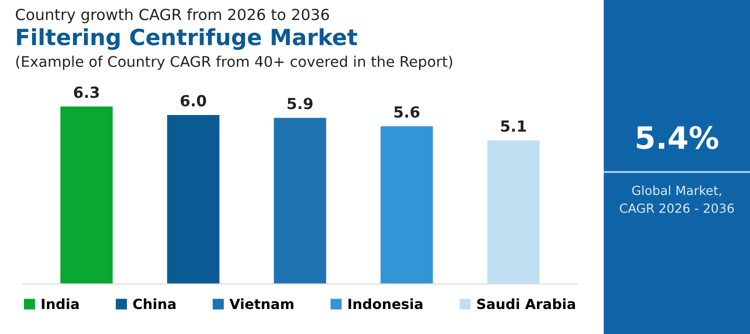 This screenshot has width=750, height=334. I want to click on chart-subtitle: Country growth CAGR from 2026 to 2036, so click(172, 16).